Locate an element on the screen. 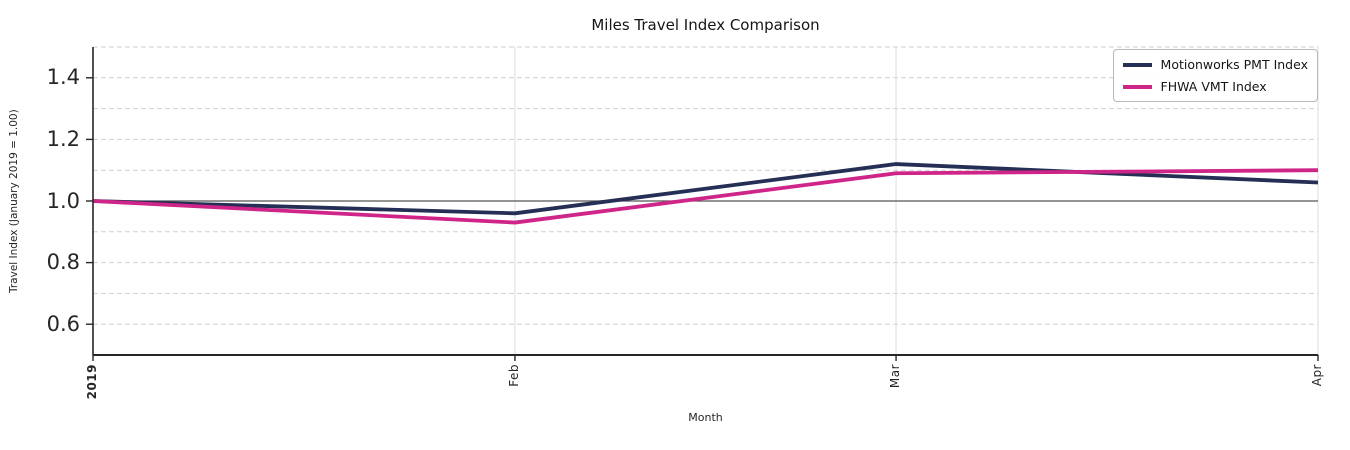  x-tick-label: Apr is located at coordinates (1317, 375).